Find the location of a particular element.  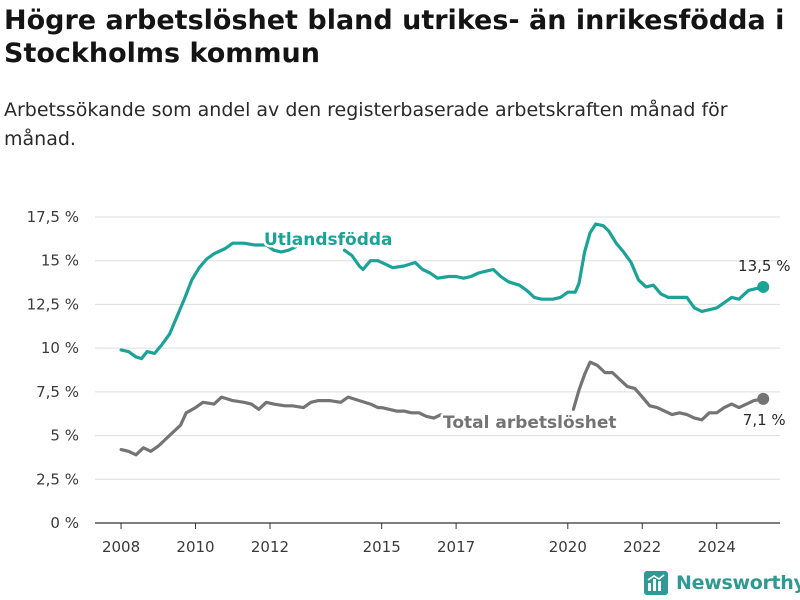

end-point-total-arbetsloshet is located at coordinates (763, 398).